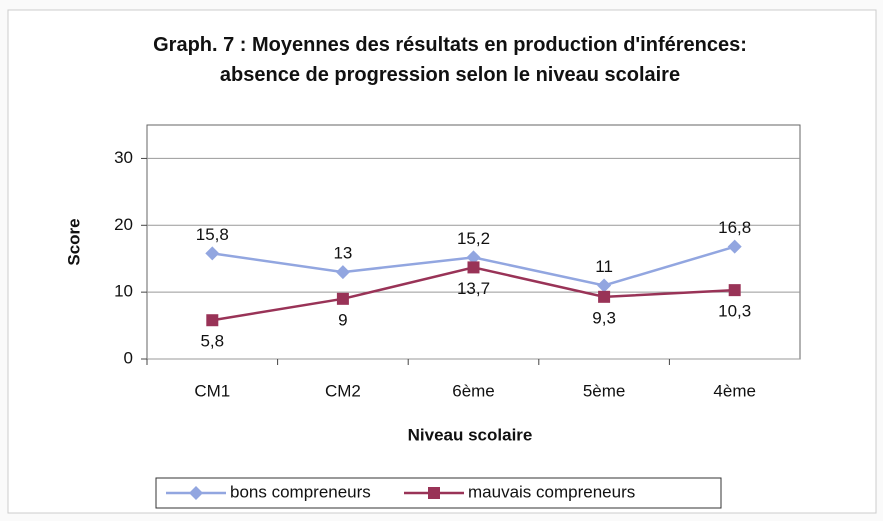 The height and width of the screenshot is (521, 883). I want to click on y-tick-label: 20, so click(123, 224).